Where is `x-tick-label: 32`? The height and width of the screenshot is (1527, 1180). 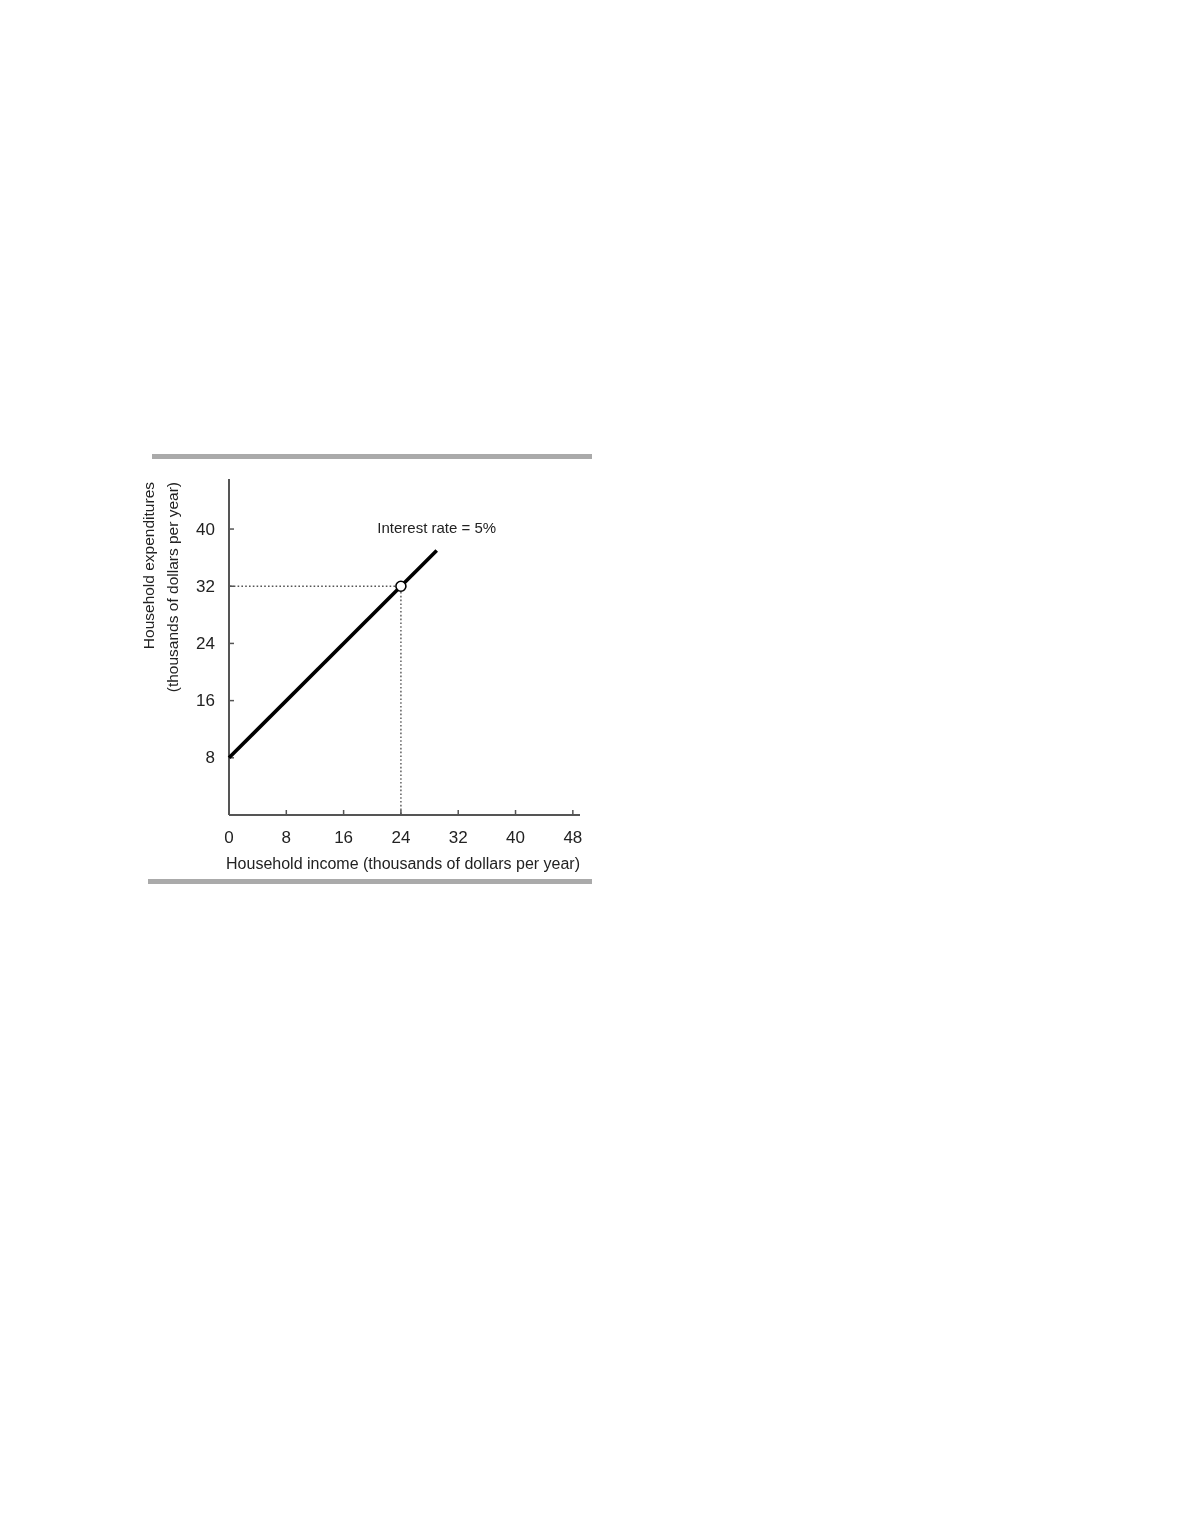 x-tick-label: 32 is located at coordinates (458, 837).